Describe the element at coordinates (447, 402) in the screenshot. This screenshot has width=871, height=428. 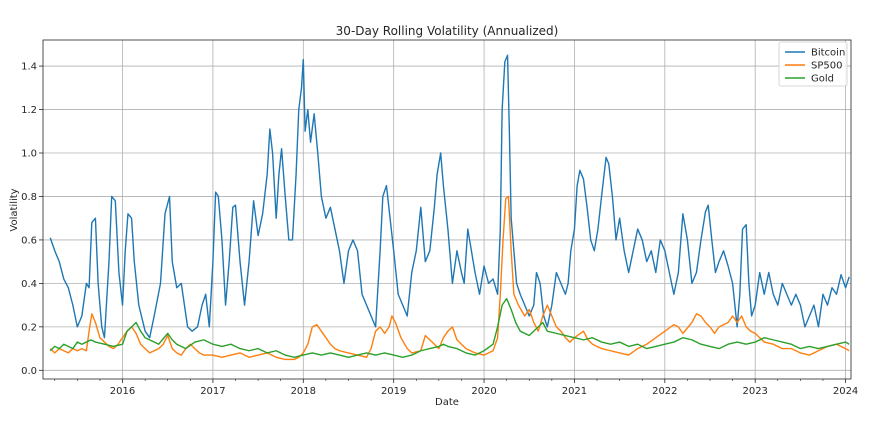
I see `x-axis-label: Date` at that location.